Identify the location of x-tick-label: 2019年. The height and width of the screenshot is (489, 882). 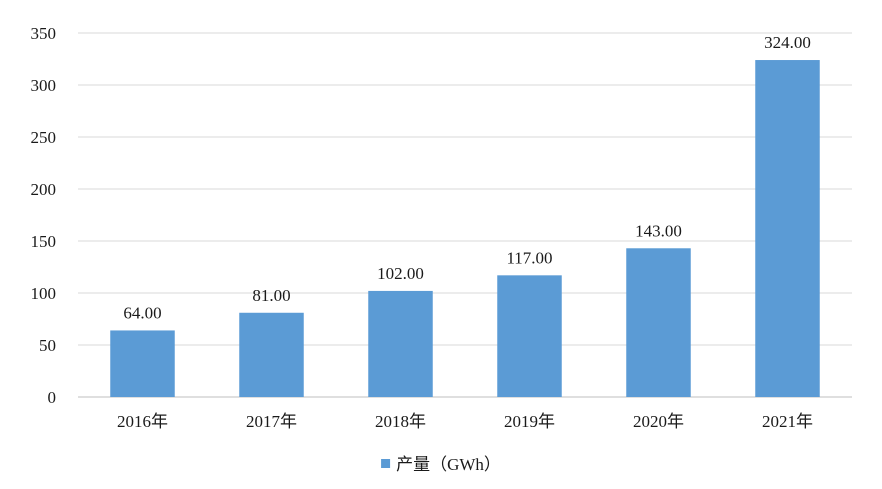
(529, 421).